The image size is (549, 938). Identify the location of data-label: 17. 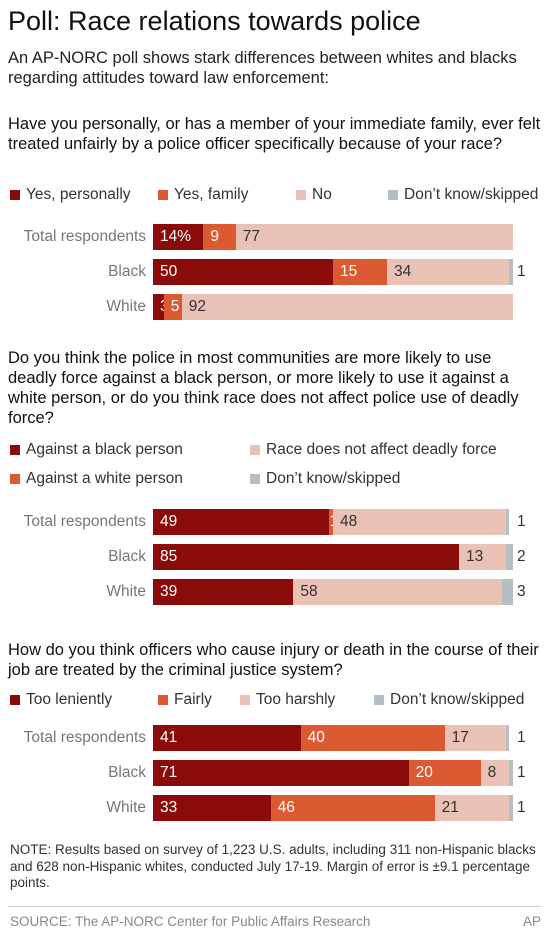
(460, 737).